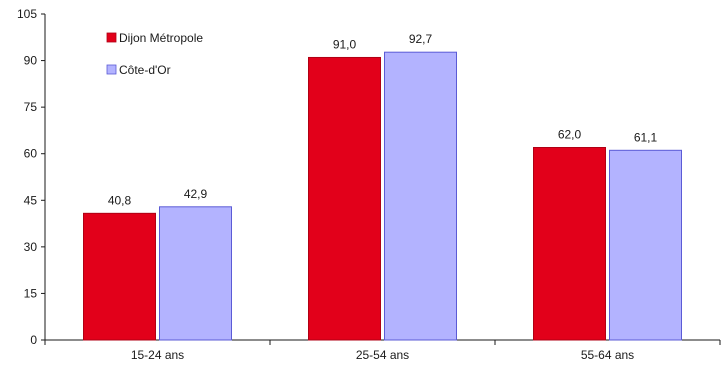  I want to click on y-tick-label: 105, so click(27, 14).